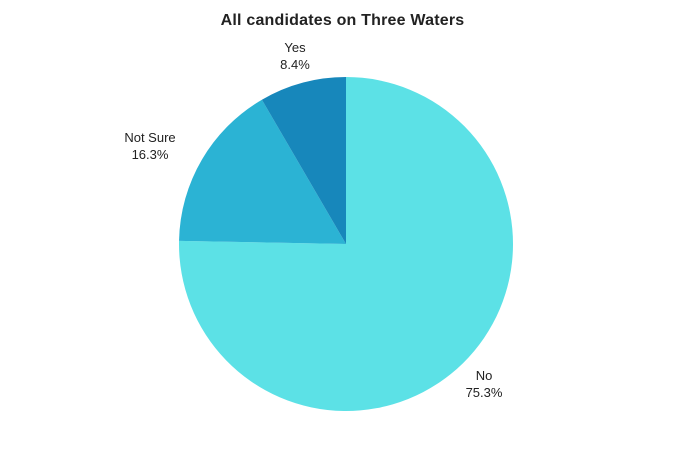 Image resolution: width=685 pixels, height=458 pixels. Describe the element at coordinates (484, 392) in the screenshot. I see `slice-value-no: 75.3%` at that location.